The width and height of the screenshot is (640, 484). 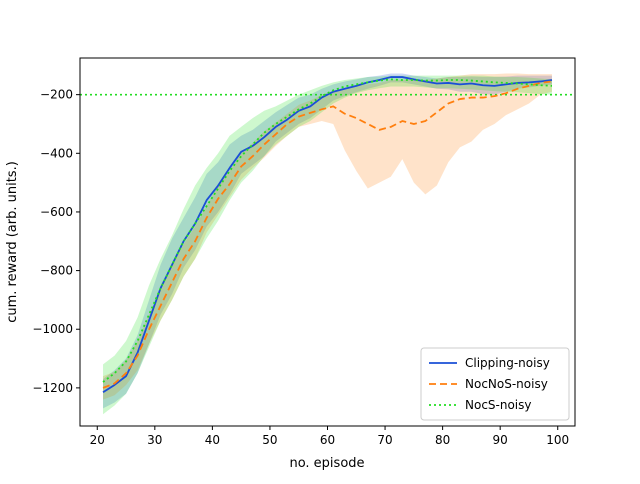 What do you see at coordinates (327, 440) in the screenshot?
I see `x-tick-label: 60` at bounding box center [327, 440].